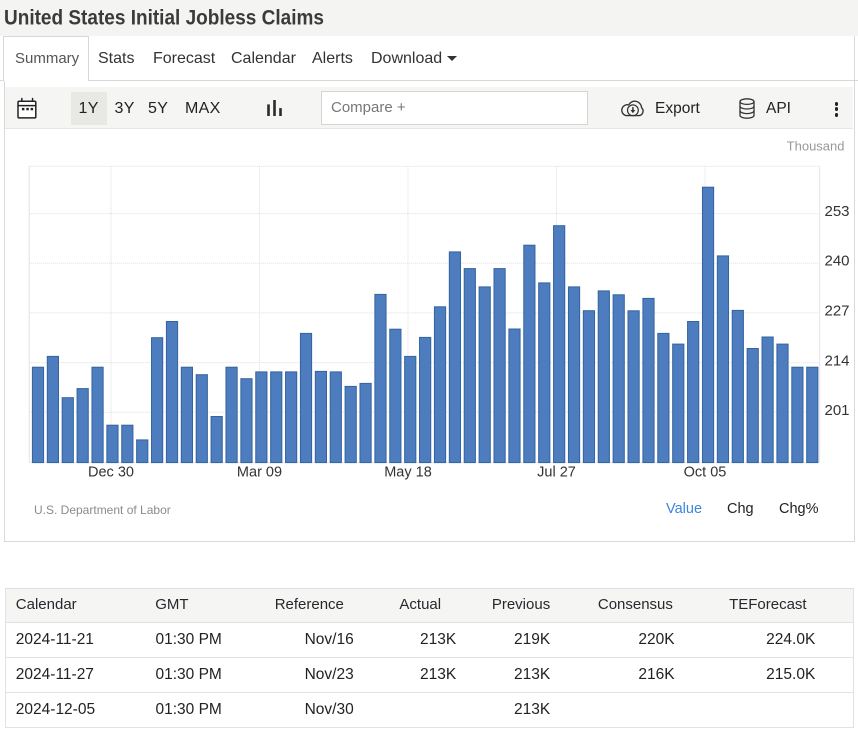 The height and width of the screenshot is (730, 858). What do you see at coordinates (837, 360) in the screenshot?
I see `svg-text: 214` at bounding box center [837, 360].